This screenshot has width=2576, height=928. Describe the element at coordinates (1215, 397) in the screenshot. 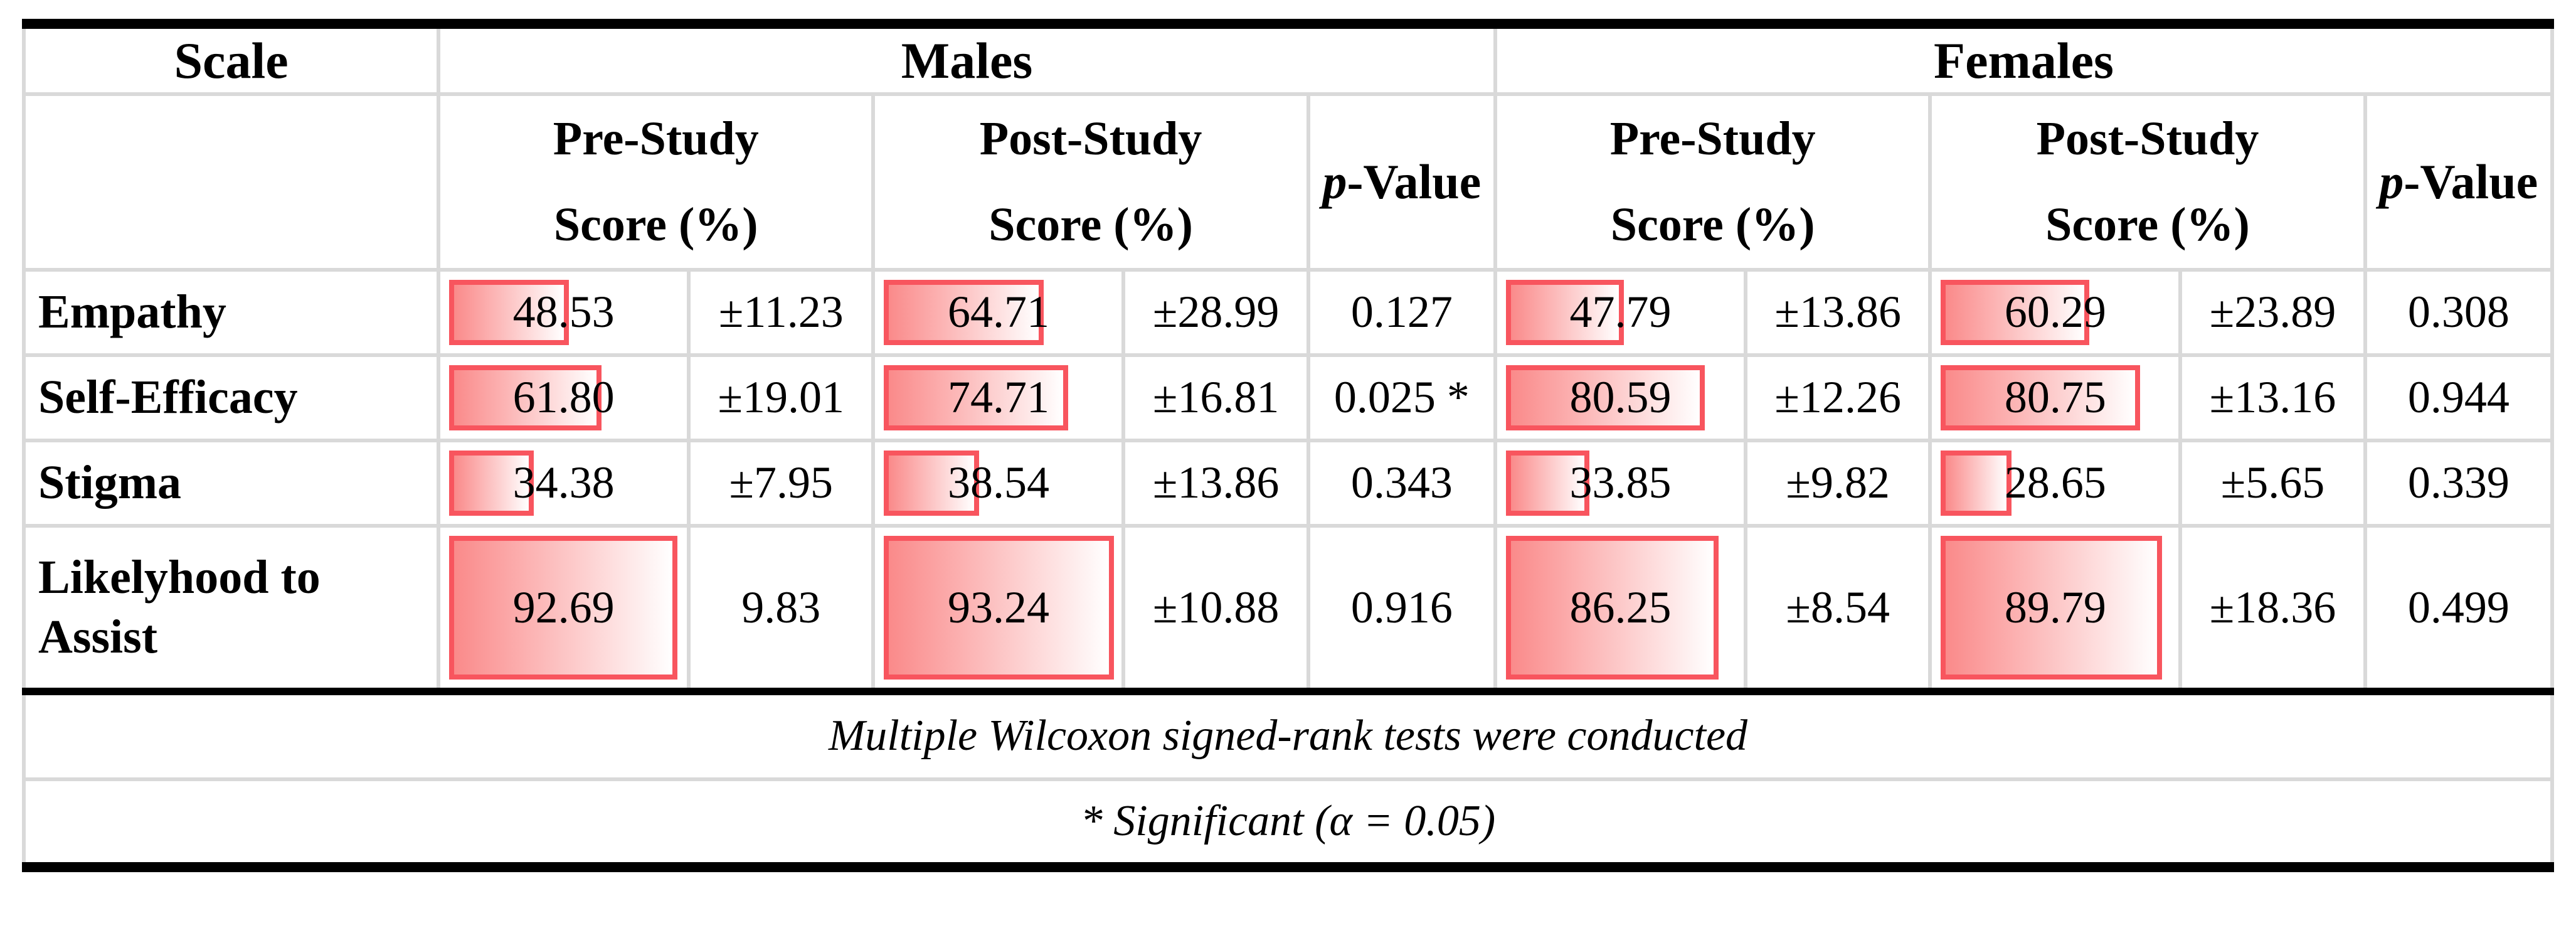

I see `sd-cell: ±16.81` at that location.